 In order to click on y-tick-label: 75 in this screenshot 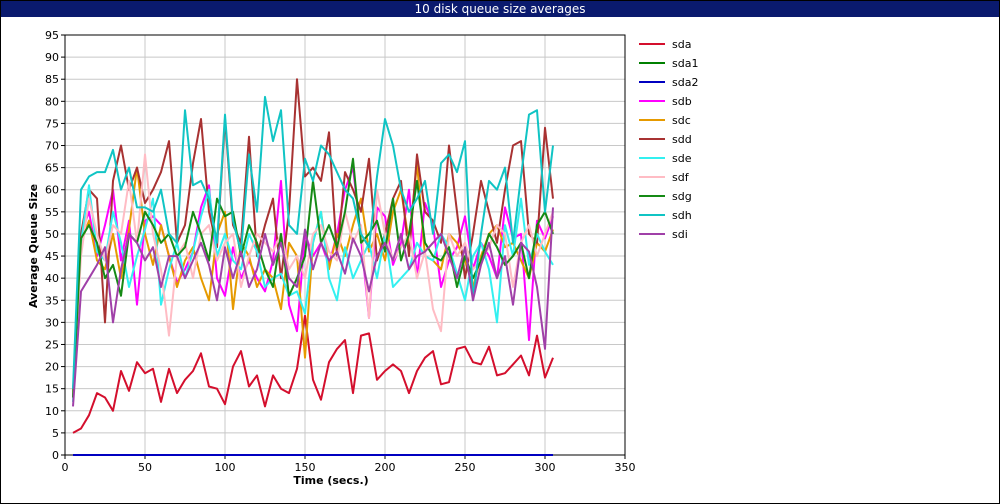, I will do `click(52, 123)`.